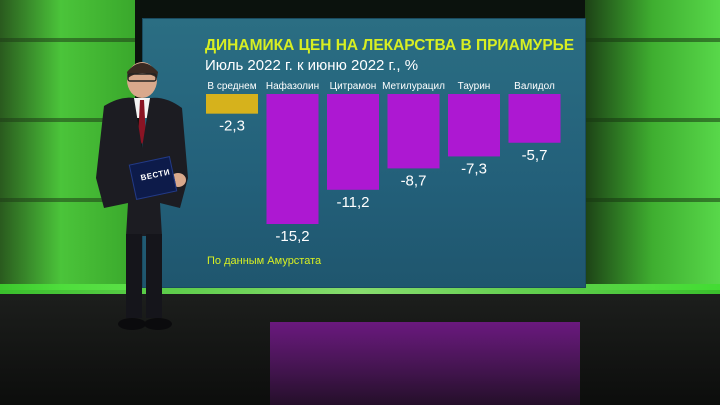 The image size is (720, 405). What do you see at coordinates (652, 150) in the screenshot?
I see `studio-wall-right` at bounding box center [652, 150].